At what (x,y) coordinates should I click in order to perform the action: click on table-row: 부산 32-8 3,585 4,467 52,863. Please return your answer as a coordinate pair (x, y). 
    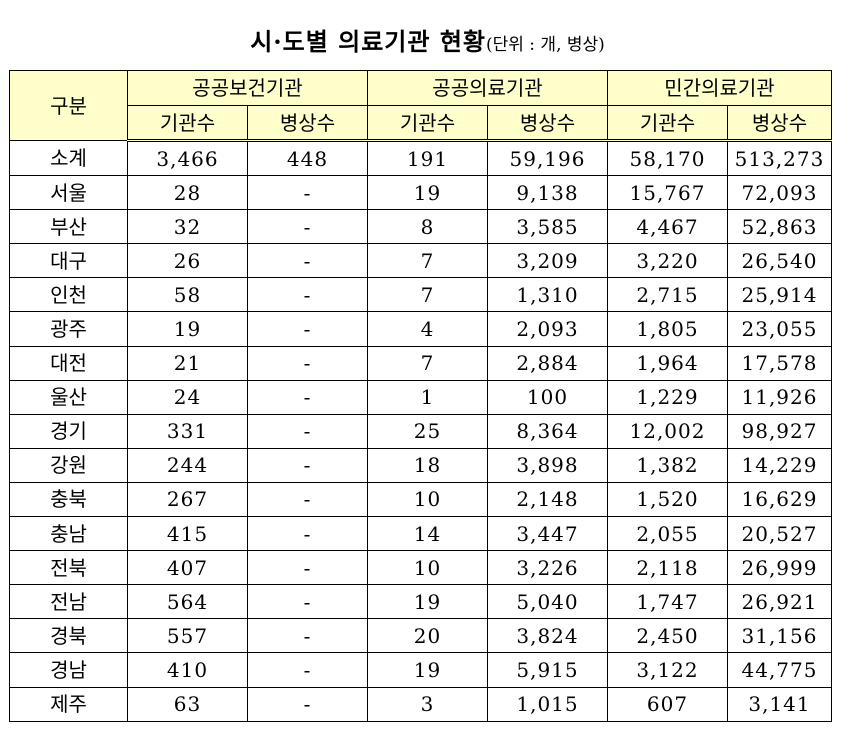
    Looking at the image, I should click on (420, 227).